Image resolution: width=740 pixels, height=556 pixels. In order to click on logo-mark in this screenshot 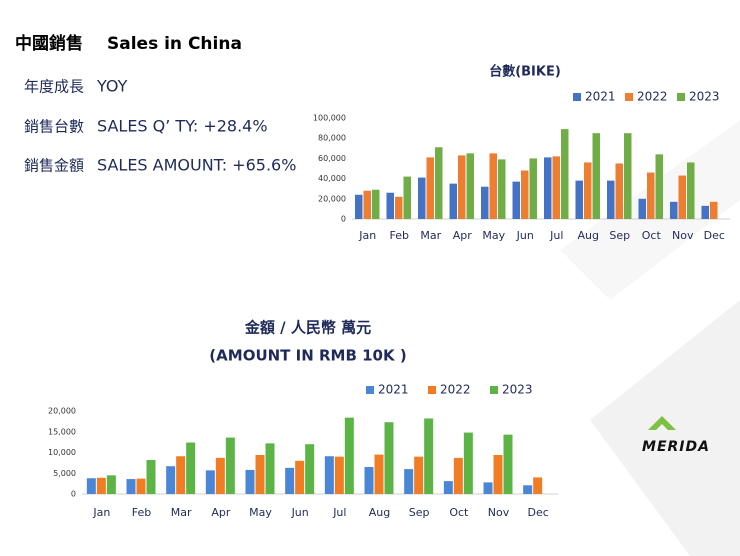, I will do `click(662, 423)`.